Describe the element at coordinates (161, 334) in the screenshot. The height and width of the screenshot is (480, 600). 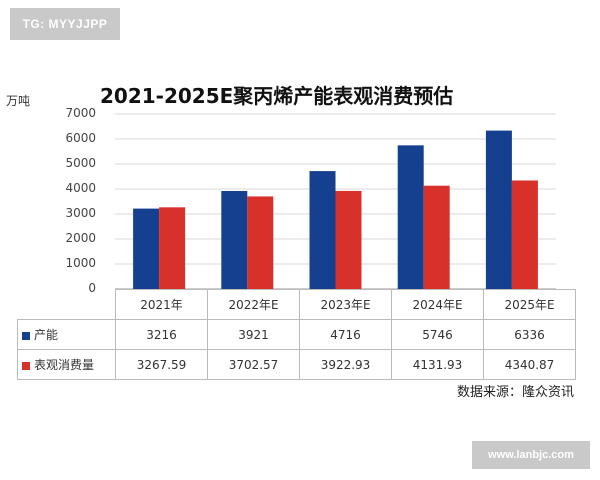
I see `data-label-capacity-2021: 3216` at that location.